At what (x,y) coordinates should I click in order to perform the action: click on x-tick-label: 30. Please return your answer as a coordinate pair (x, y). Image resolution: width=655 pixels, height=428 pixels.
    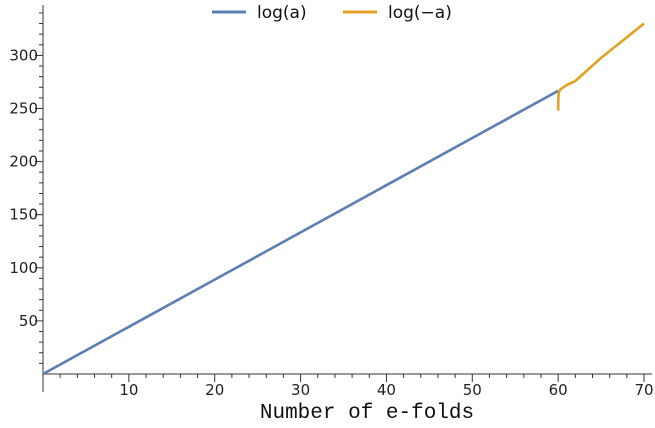
    Looking at the image, I should click on (300, 390).